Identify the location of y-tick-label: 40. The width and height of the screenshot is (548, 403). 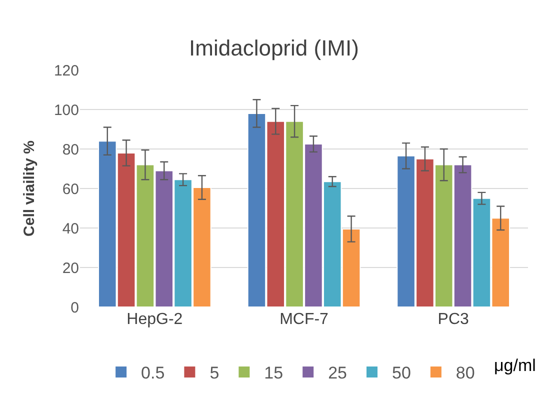
(70, 229).